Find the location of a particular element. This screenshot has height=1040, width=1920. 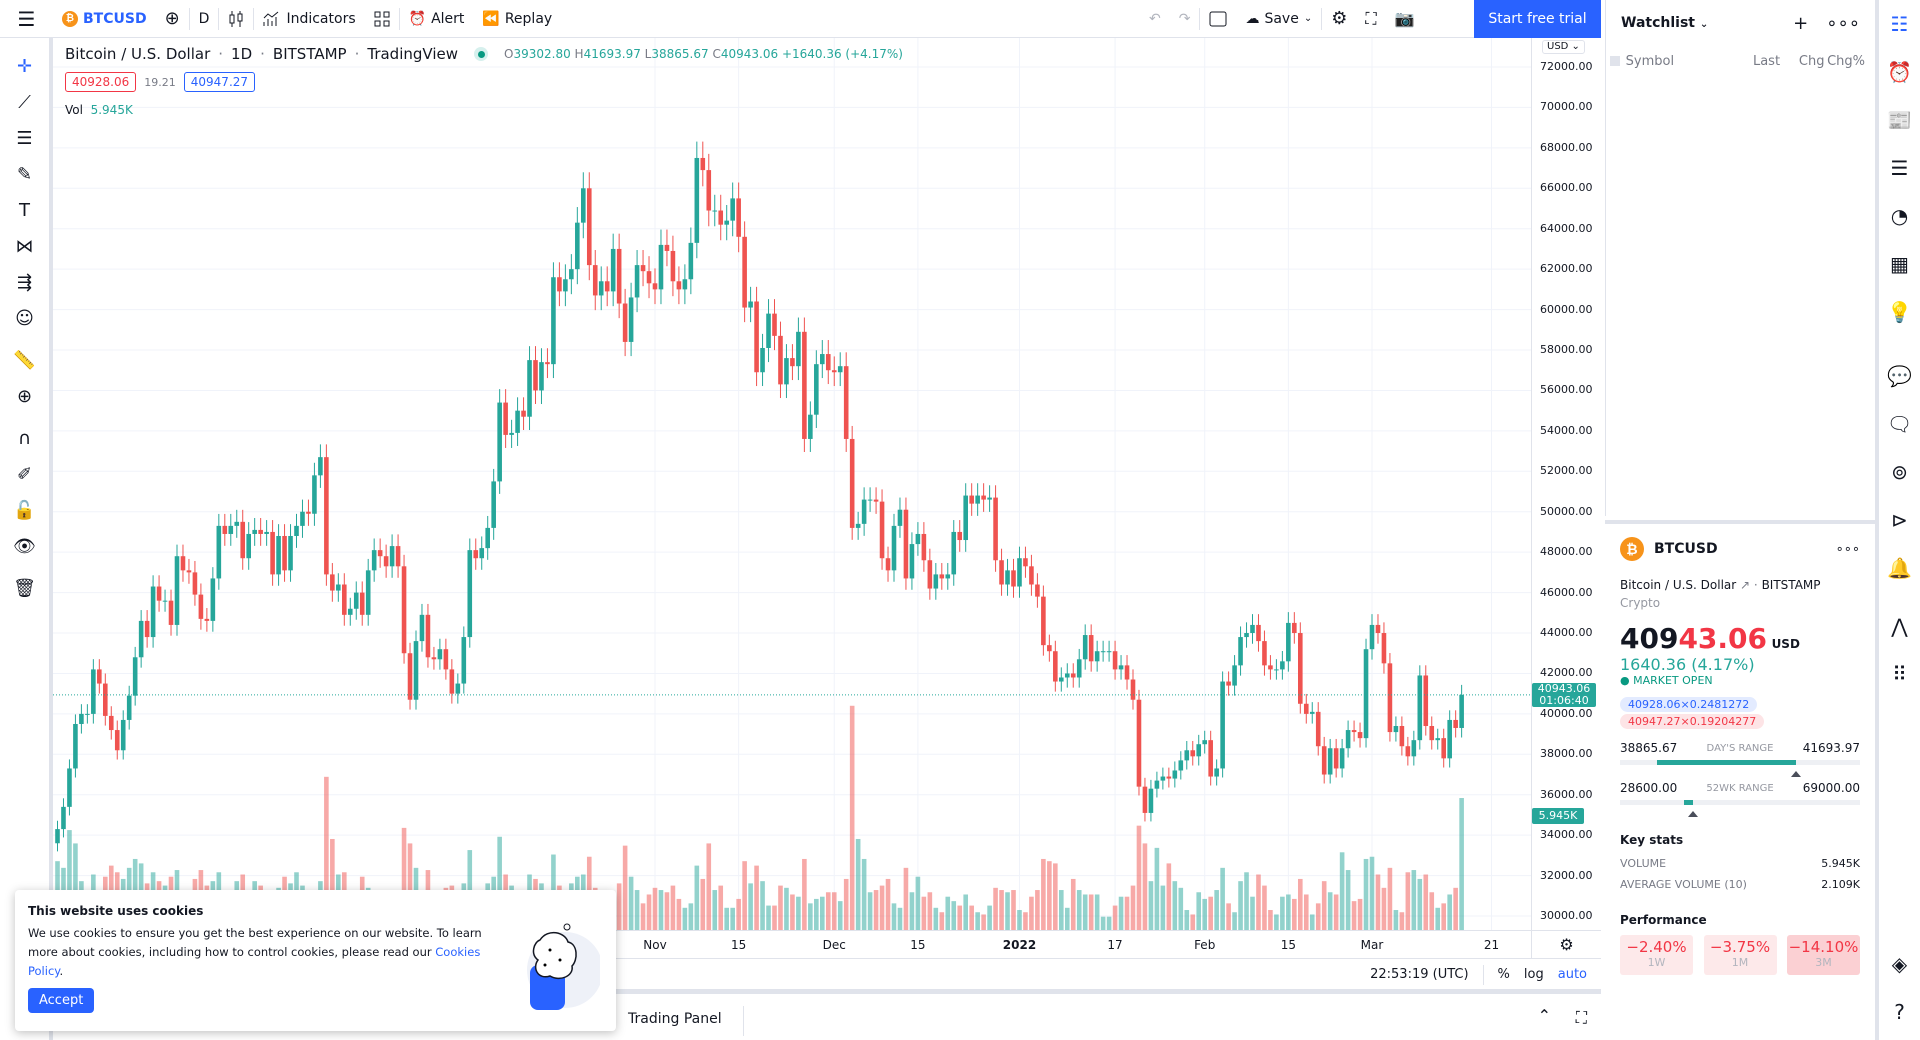

sell-price: 40928.06 is located at coordinates (101, 82).